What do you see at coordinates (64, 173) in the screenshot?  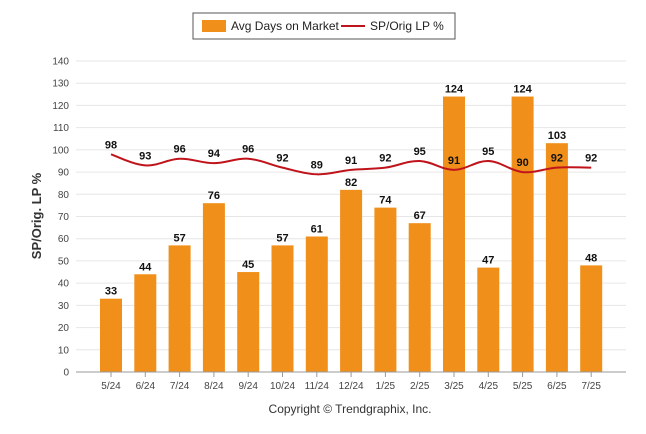 I see `y-tick-label: 90` at bounding box center [64, 173].